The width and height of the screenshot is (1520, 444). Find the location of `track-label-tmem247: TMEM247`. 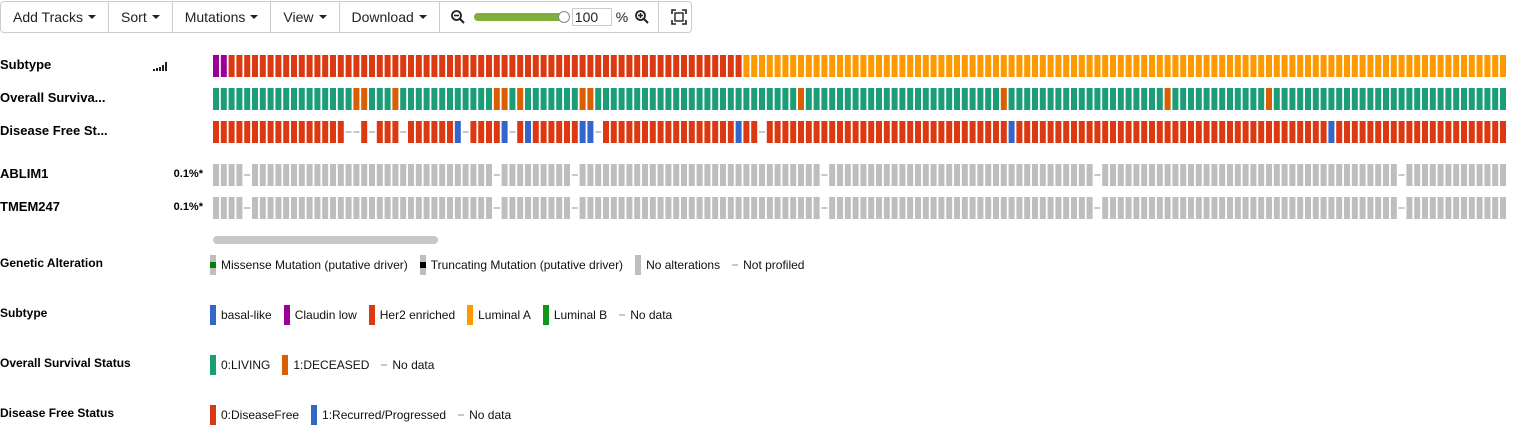

track-label-tmem247: TMEM247 is located at coordinates (30, 206).